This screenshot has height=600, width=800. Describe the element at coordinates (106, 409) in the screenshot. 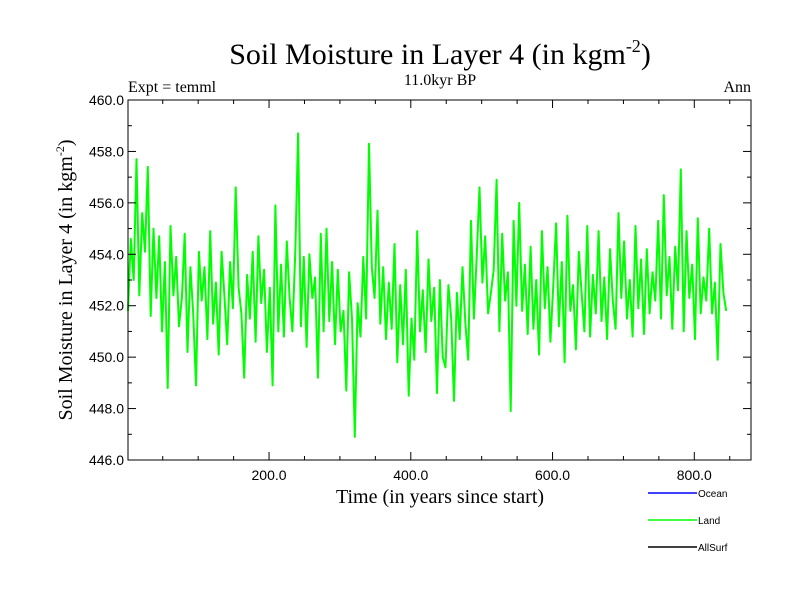

I see `y-tick-label: 448.0` at that location.